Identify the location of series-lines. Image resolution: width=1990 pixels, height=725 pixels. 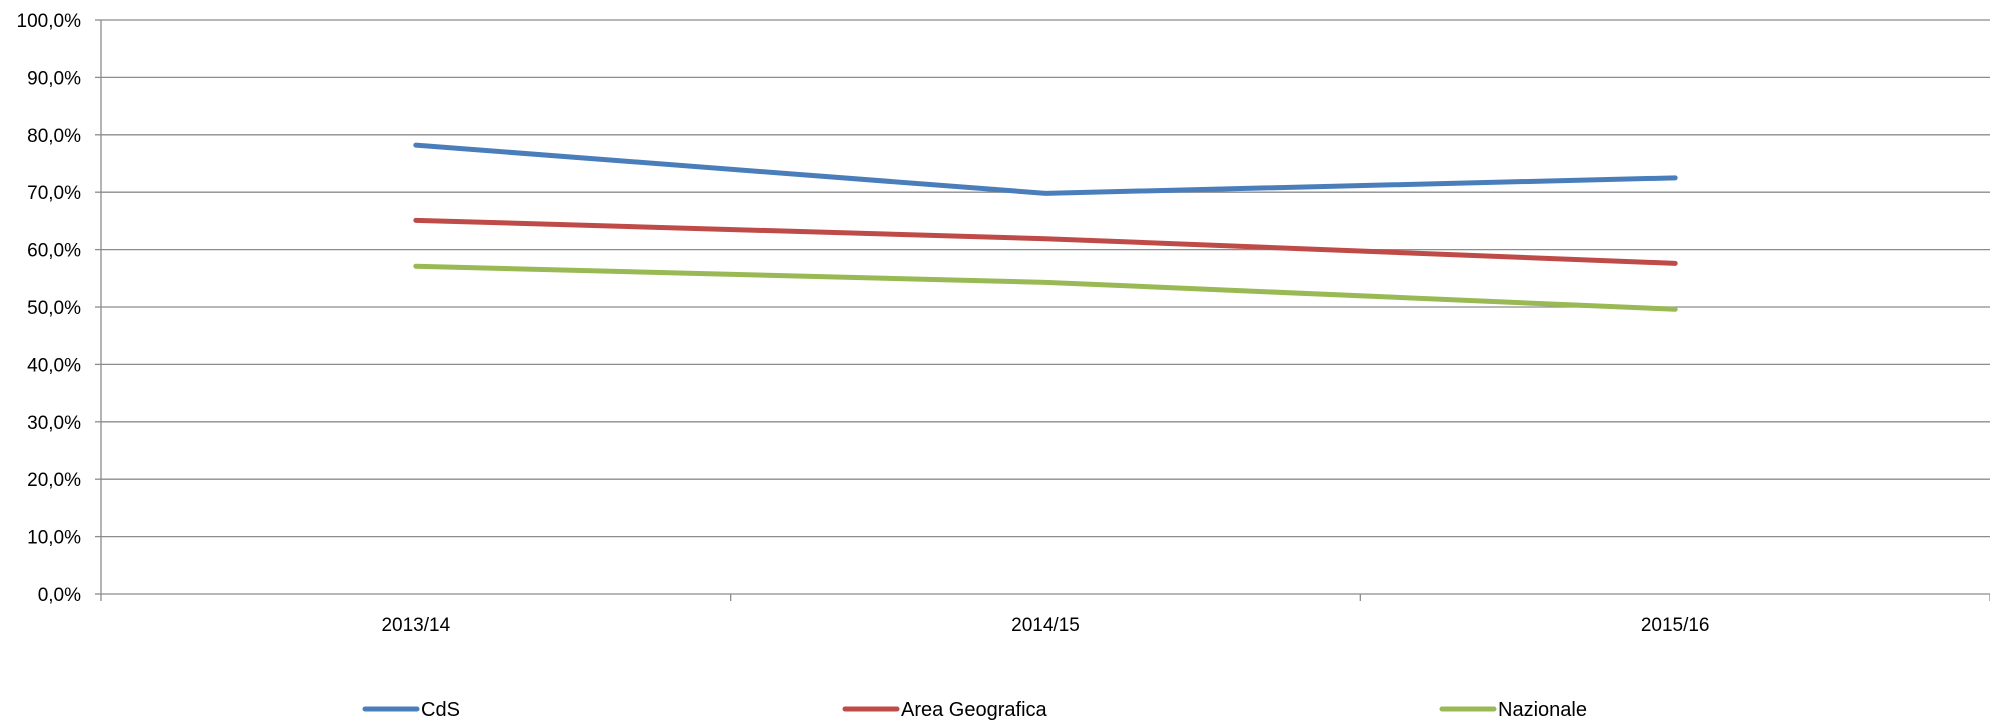
(1045, 227).